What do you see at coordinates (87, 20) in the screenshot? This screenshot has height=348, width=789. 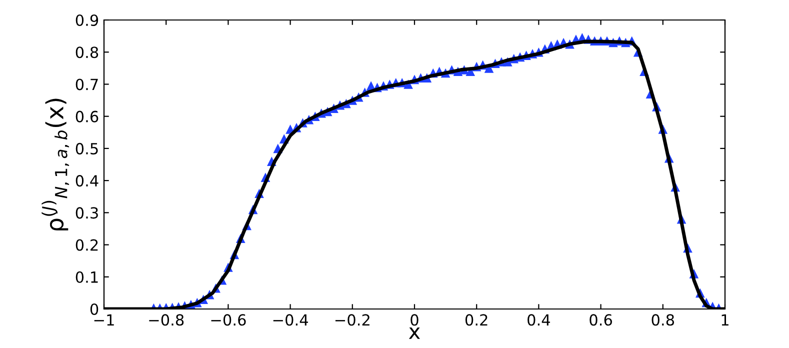 I see `y-tick-label: 0.9` at bounding box center [87, 20].